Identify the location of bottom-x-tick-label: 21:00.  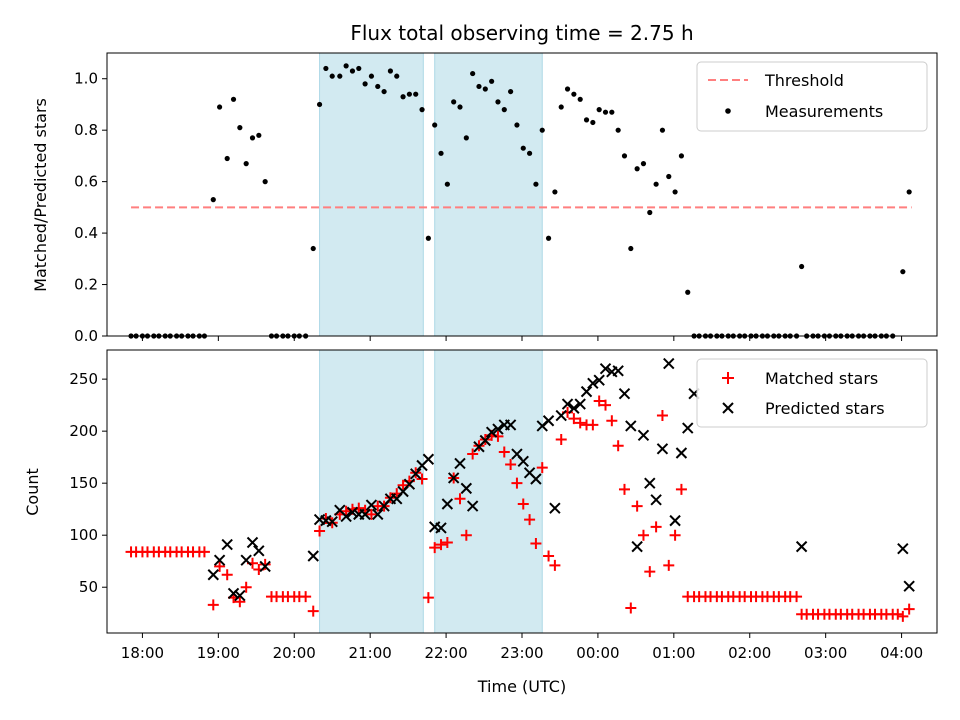
(370, 653).